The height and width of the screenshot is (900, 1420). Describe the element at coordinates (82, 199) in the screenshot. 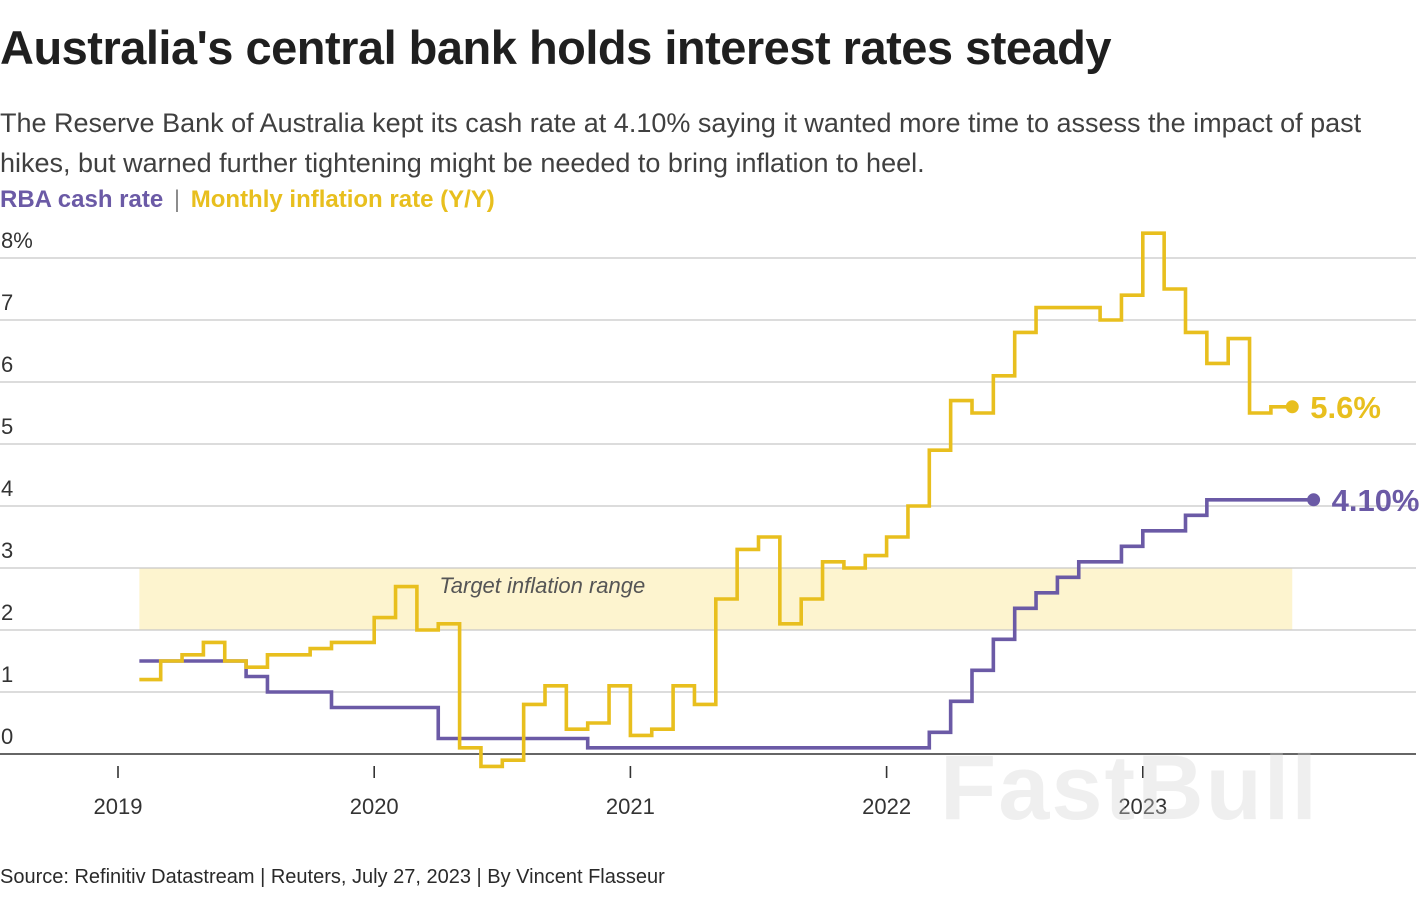

I see `legend-cash-rate: RBA cash rate` at that location.